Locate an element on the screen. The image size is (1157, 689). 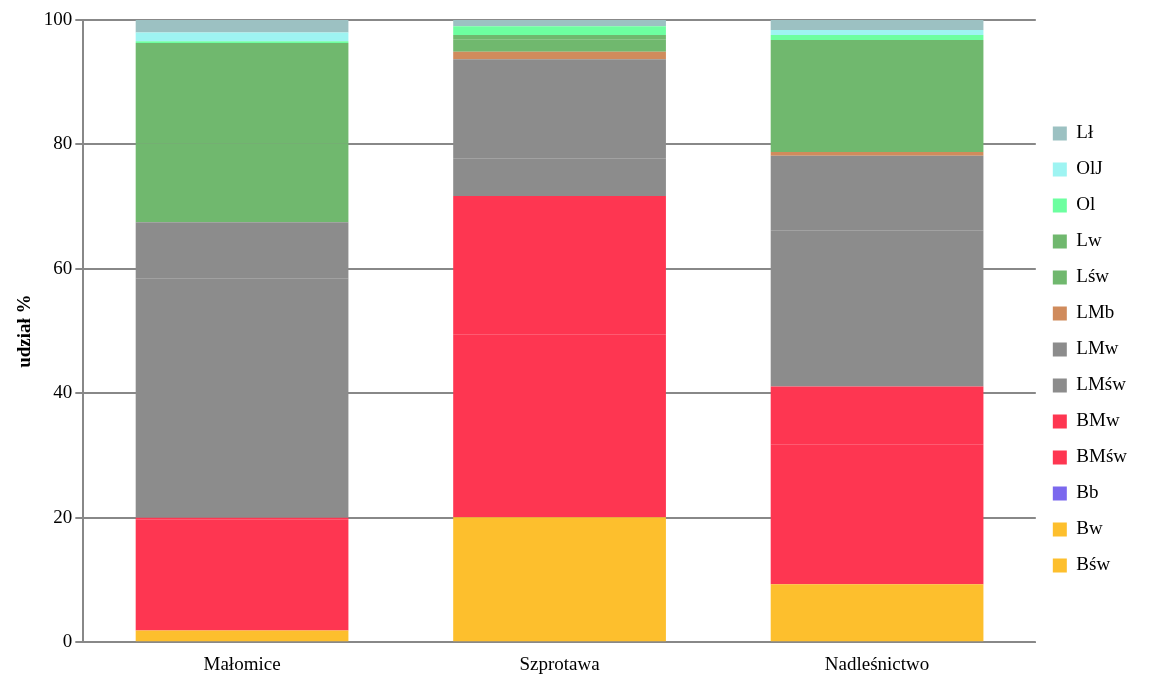
y-tick-label: 60 is located at coordinates (63, 267).